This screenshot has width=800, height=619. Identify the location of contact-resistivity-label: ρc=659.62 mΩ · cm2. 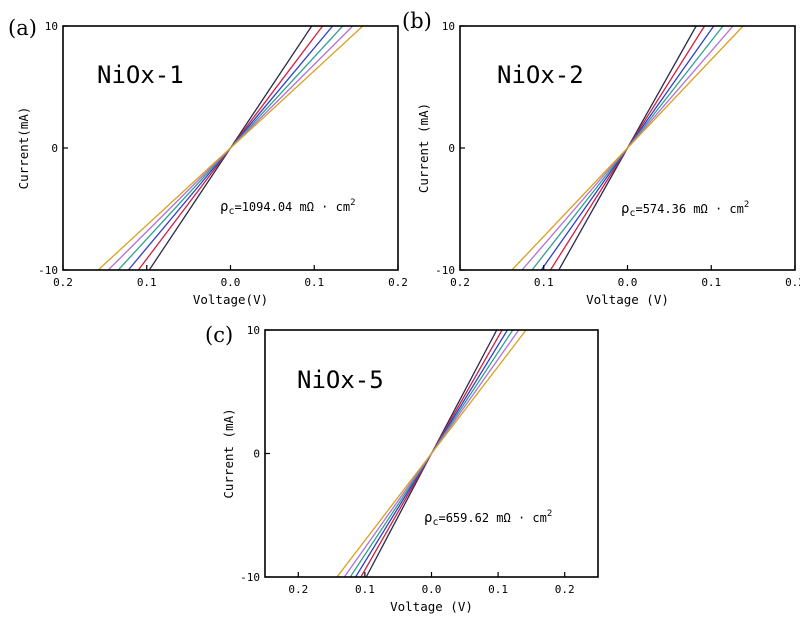
(488, 518).